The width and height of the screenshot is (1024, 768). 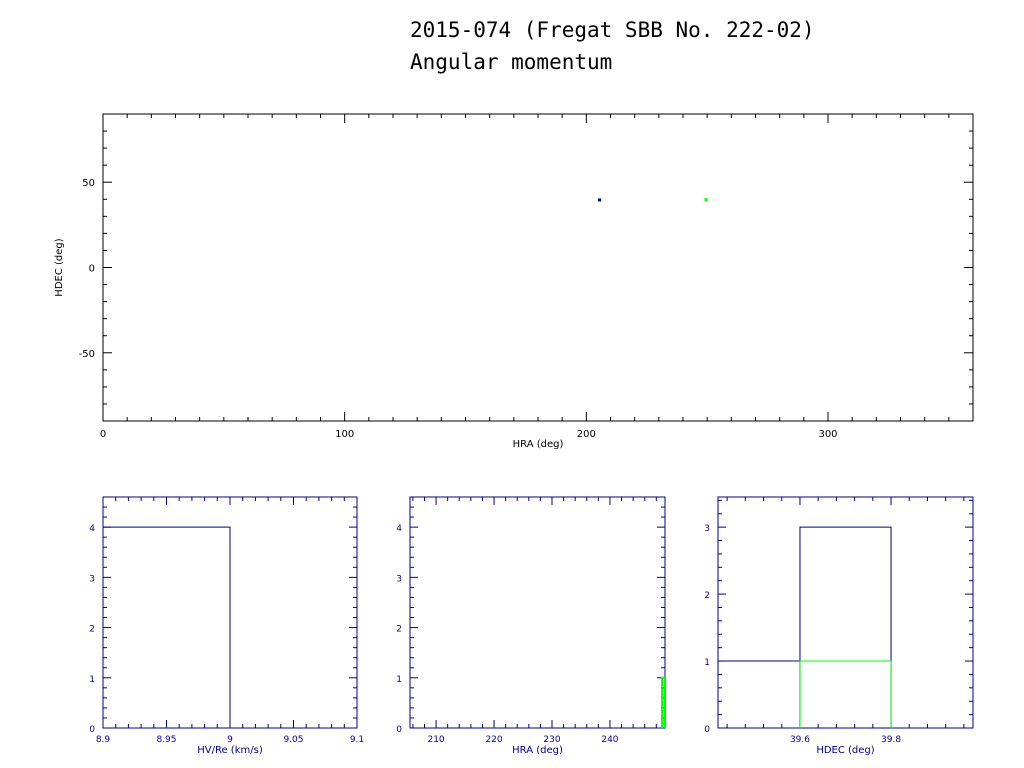 What do you see at coordinates (586, 434) in the screenshot?
I see `x-tick-label: 200` at bounding box center [586, 434].